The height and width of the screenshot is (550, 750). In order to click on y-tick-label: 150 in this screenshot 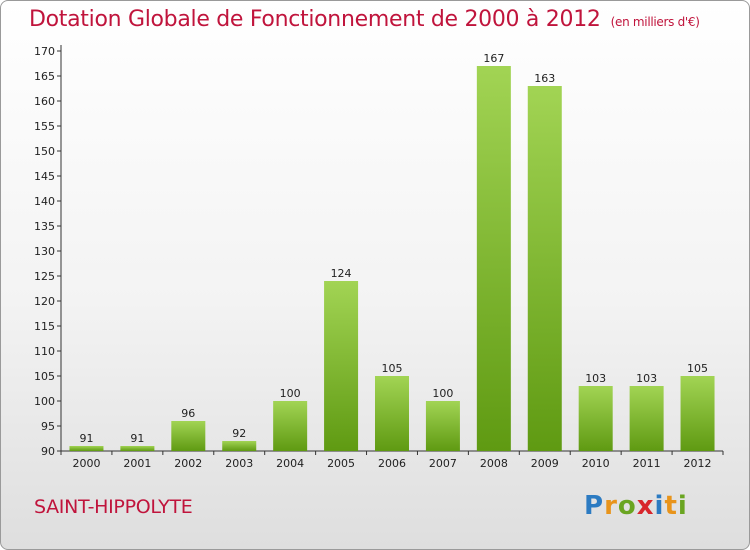, I will do `click(44, 151)`.